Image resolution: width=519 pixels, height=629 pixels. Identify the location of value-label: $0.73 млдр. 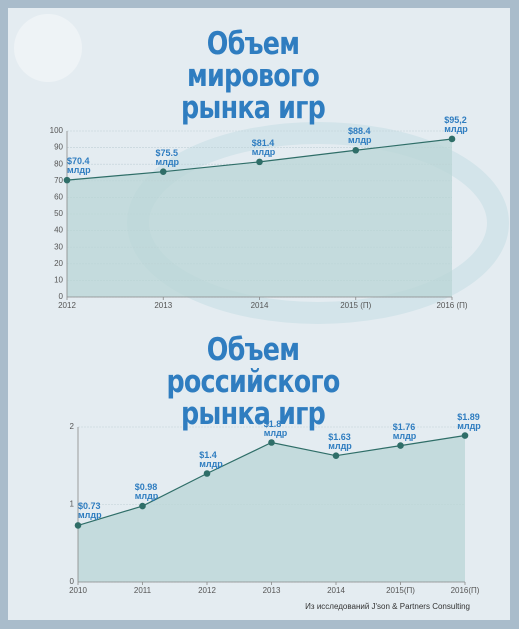
(90, 511).